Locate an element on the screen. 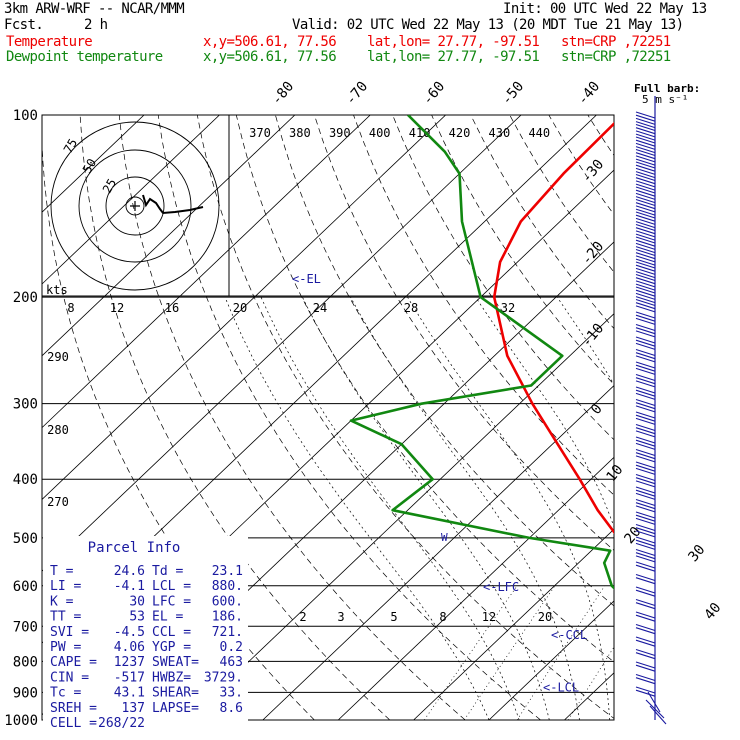  isotherm-tick-label: -70 is located at coordinates (357, 94).